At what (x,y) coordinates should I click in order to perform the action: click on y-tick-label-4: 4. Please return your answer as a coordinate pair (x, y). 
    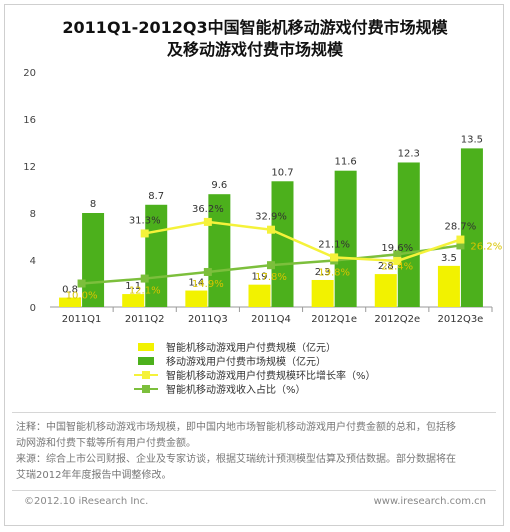
    Looking at the image, I should click on (33, 261).